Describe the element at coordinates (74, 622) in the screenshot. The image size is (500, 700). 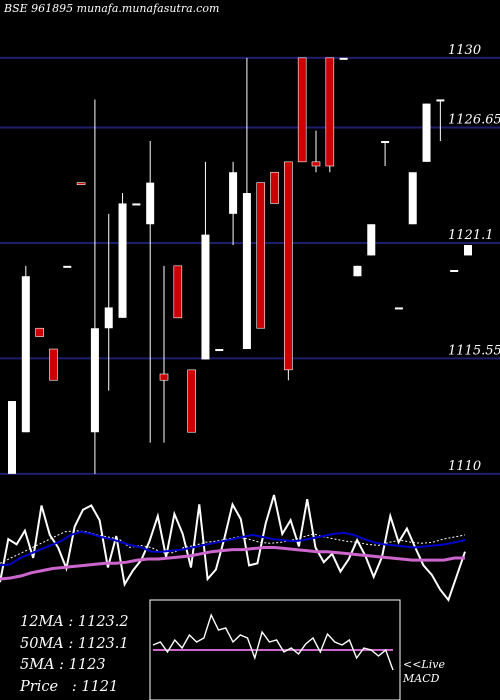
I see `ma12-label: 12MA : 1123.2` at that location.